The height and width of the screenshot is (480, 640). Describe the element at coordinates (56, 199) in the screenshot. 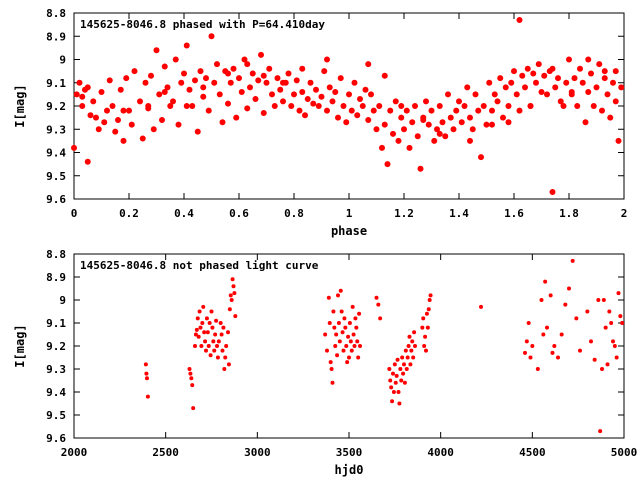

I see `y-tick-label: 9.6` at that location.